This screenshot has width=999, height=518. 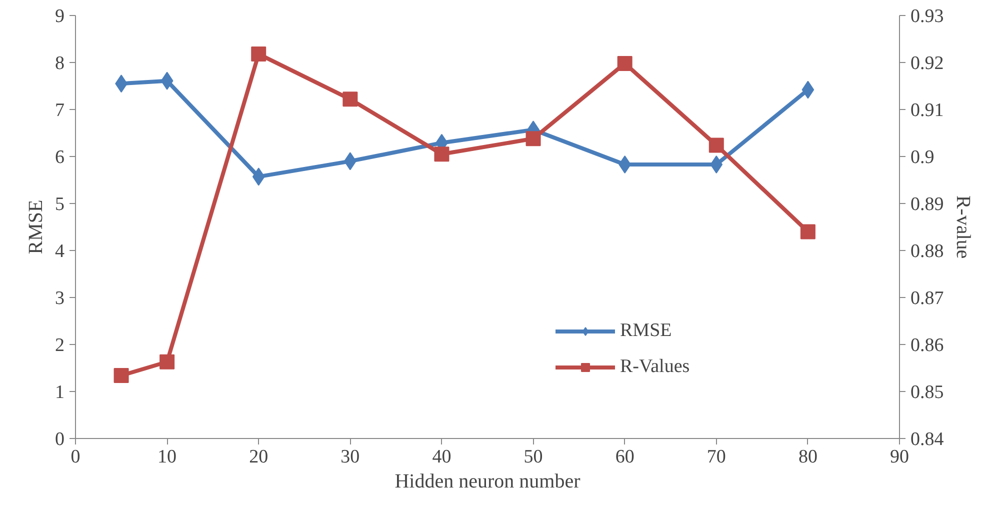 I want to click on x-tick-label: 60, so click(x=624, y=457).